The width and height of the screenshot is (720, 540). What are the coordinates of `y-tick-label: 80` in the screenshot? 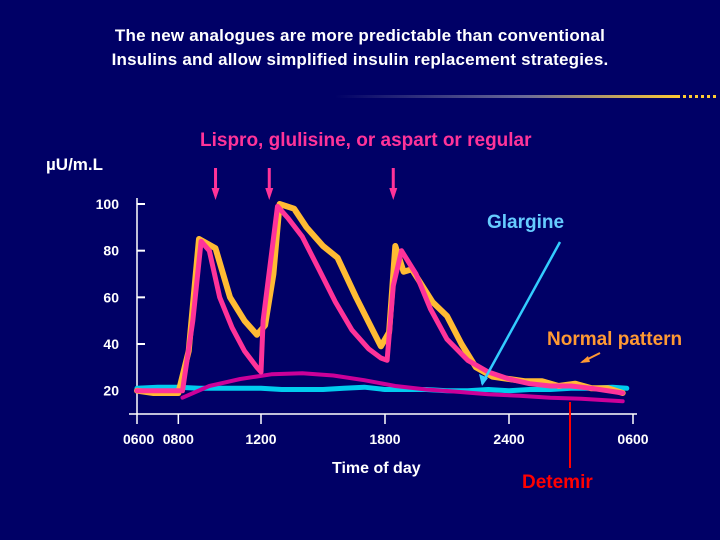 It's located at (111, 251).